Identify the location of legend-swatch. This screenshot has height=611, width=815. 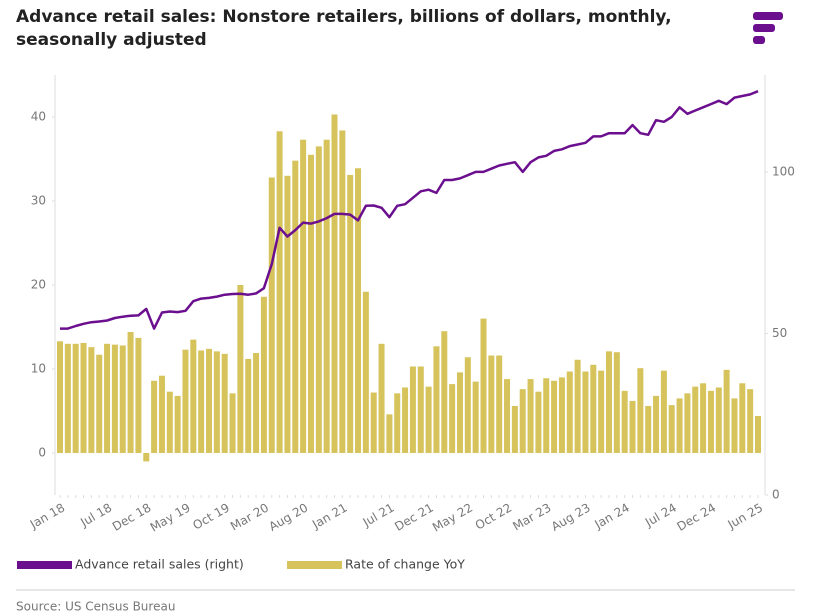
(44, 565).